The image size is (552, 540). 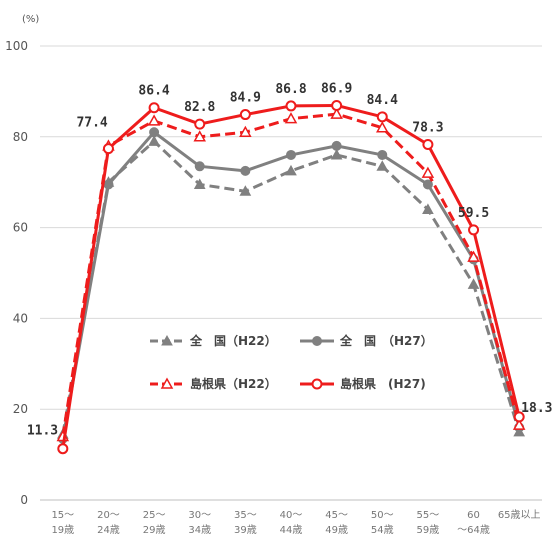 What do you see at coordinates (245, 515) in the screenshot?
I see `x-tick-label: 35～` at bounding box center [245, 515].